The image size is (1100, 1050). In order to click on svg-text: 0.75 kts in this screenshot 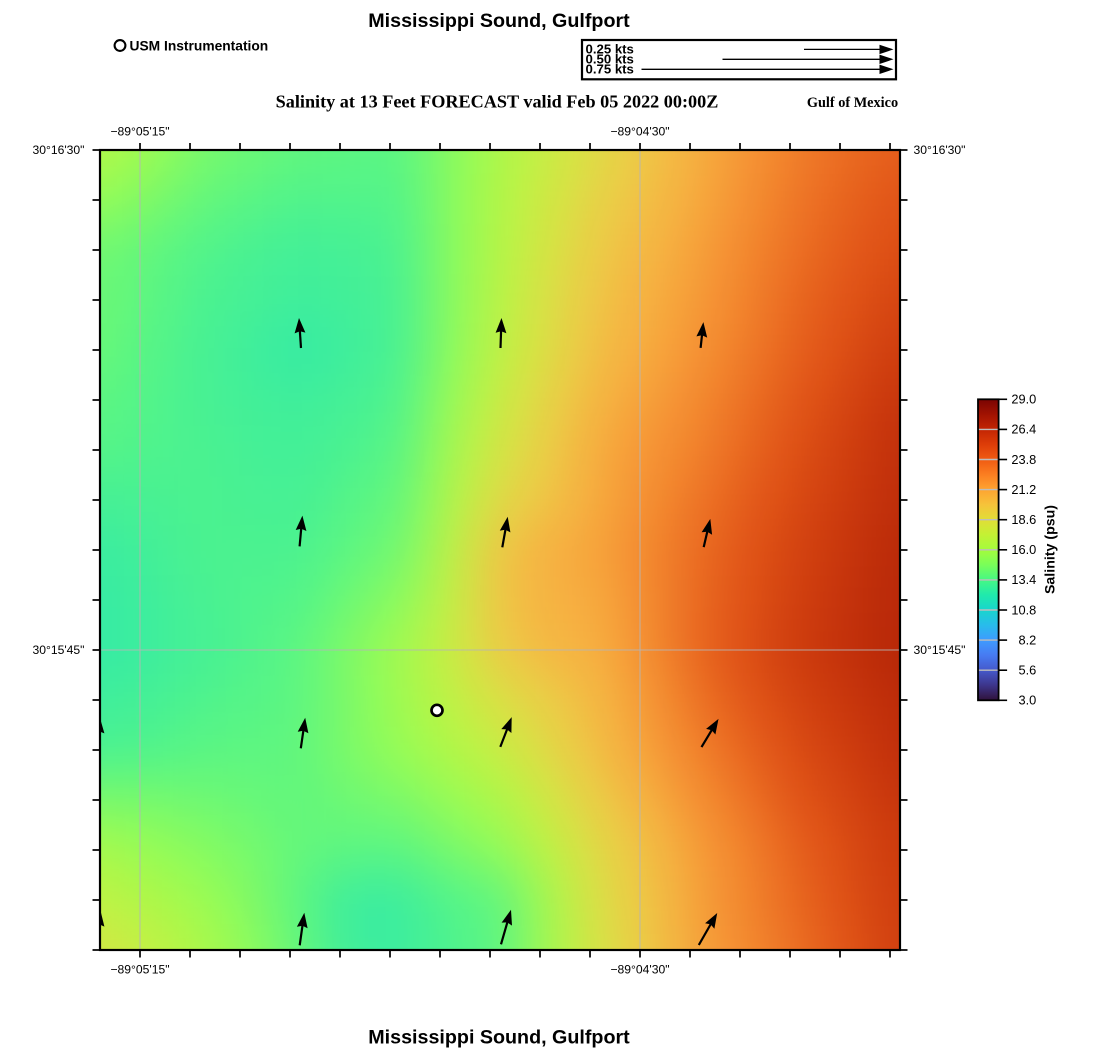, I will do `click(610, 69)`.